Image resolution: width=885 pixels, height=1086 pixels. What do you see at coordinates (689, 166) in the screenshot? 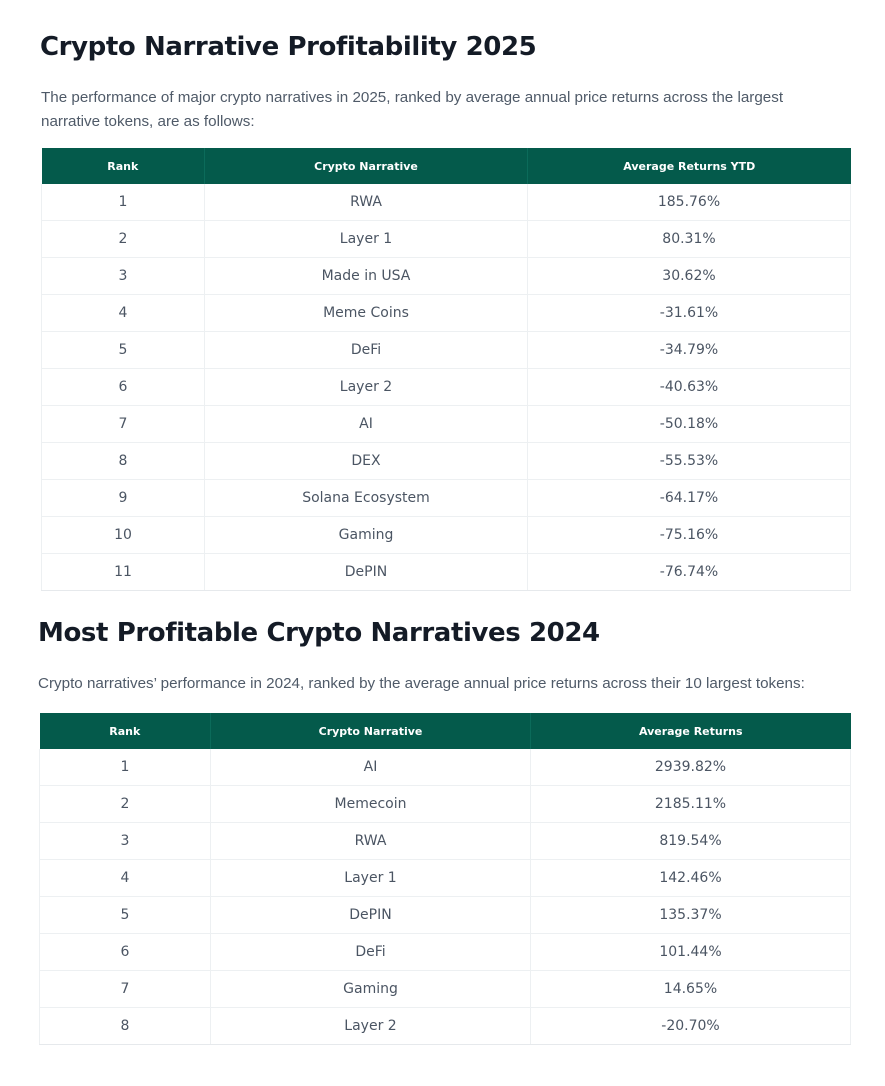
I see `header-returns: Average Returns YTD` at bounding box center [689, 166].